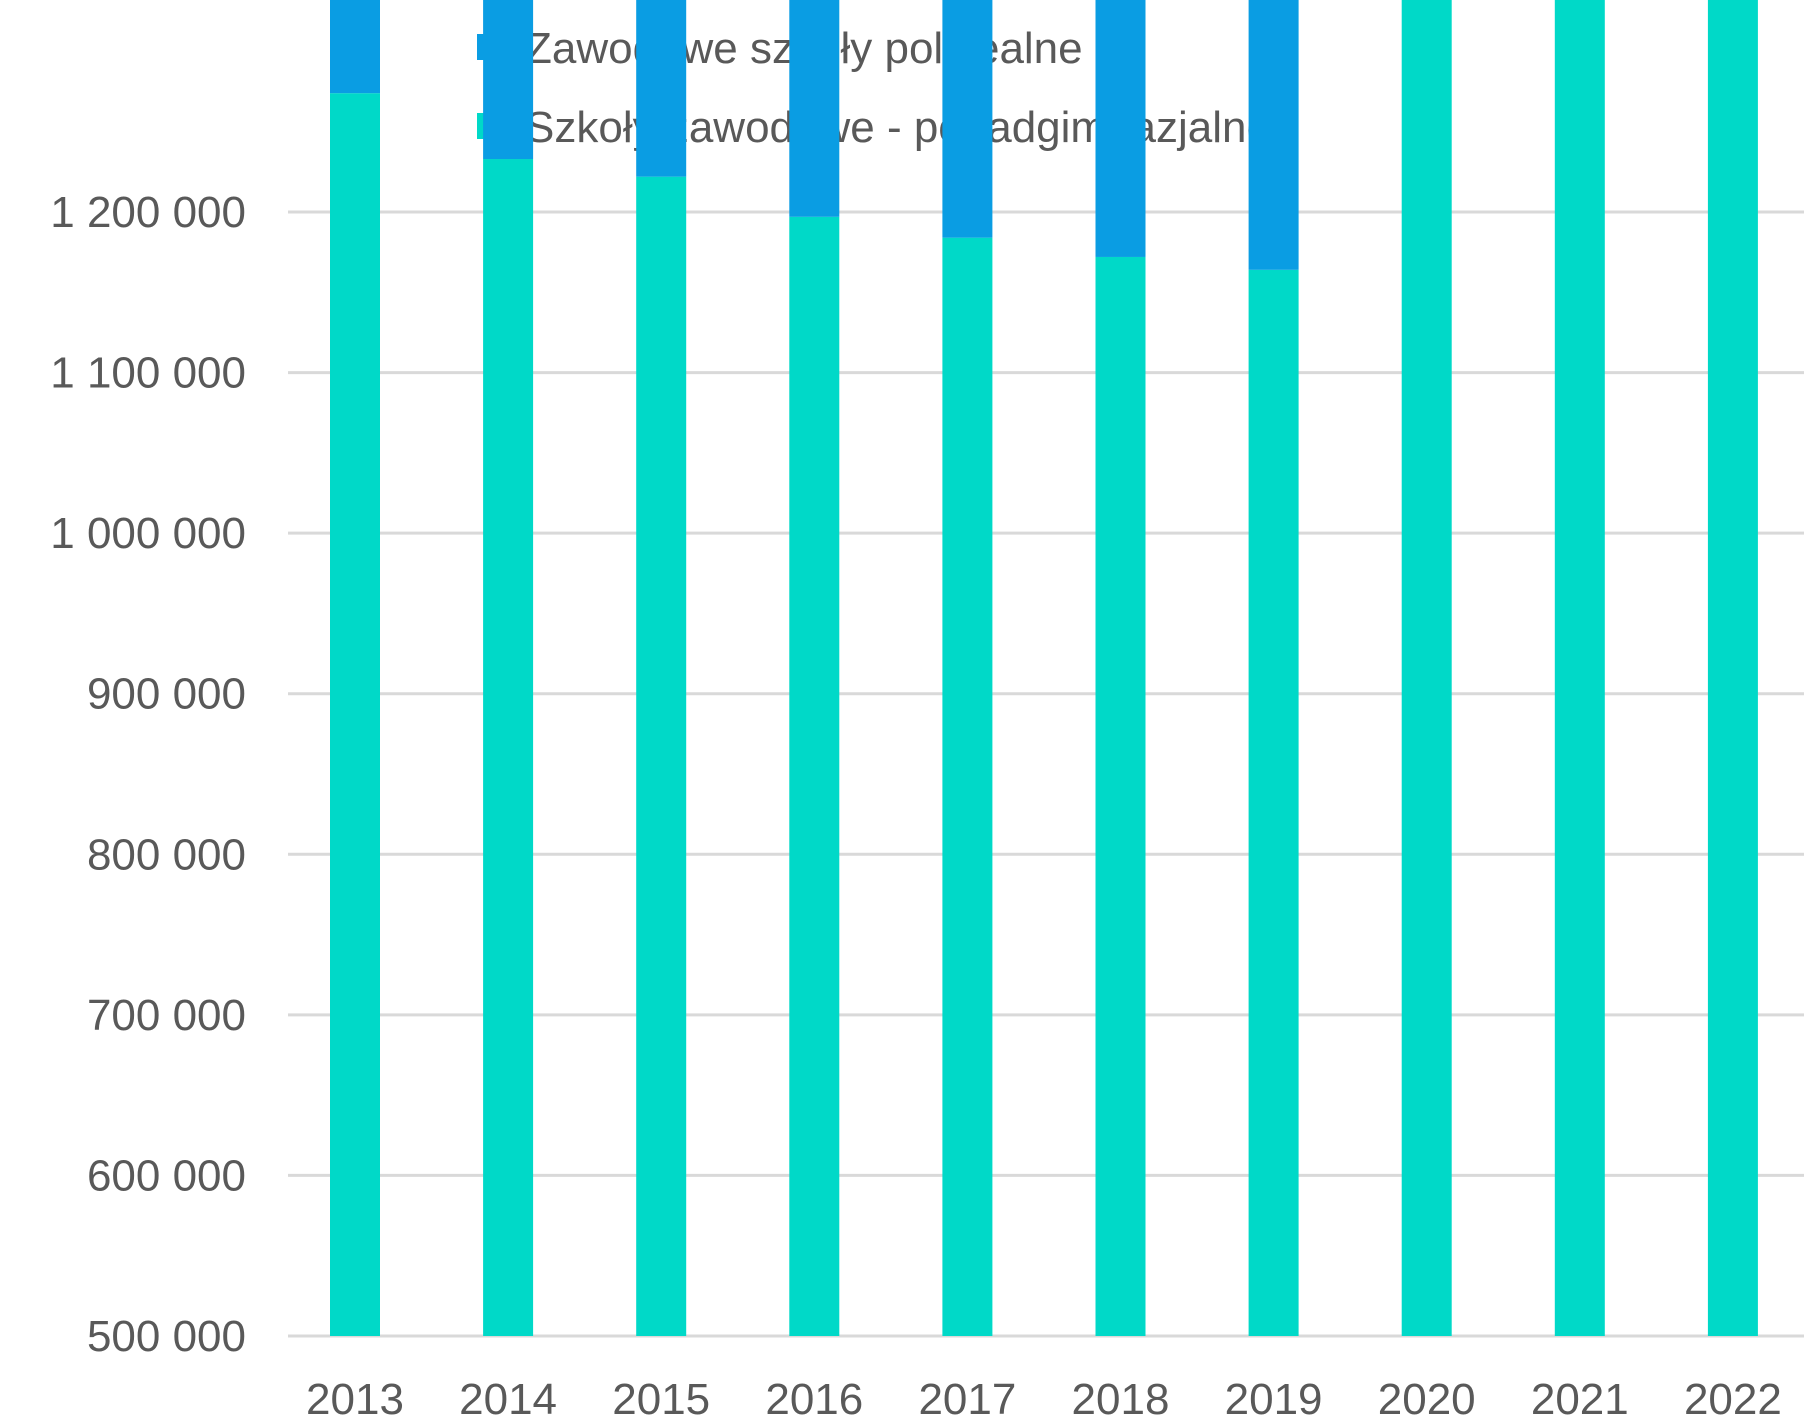 The height and width of the screenshot is (1418, 1804). What do you see at coordinates (814, 776) in the screenshot?
I see `bar-segment-series0-2016` at bounding box center [814, 776].